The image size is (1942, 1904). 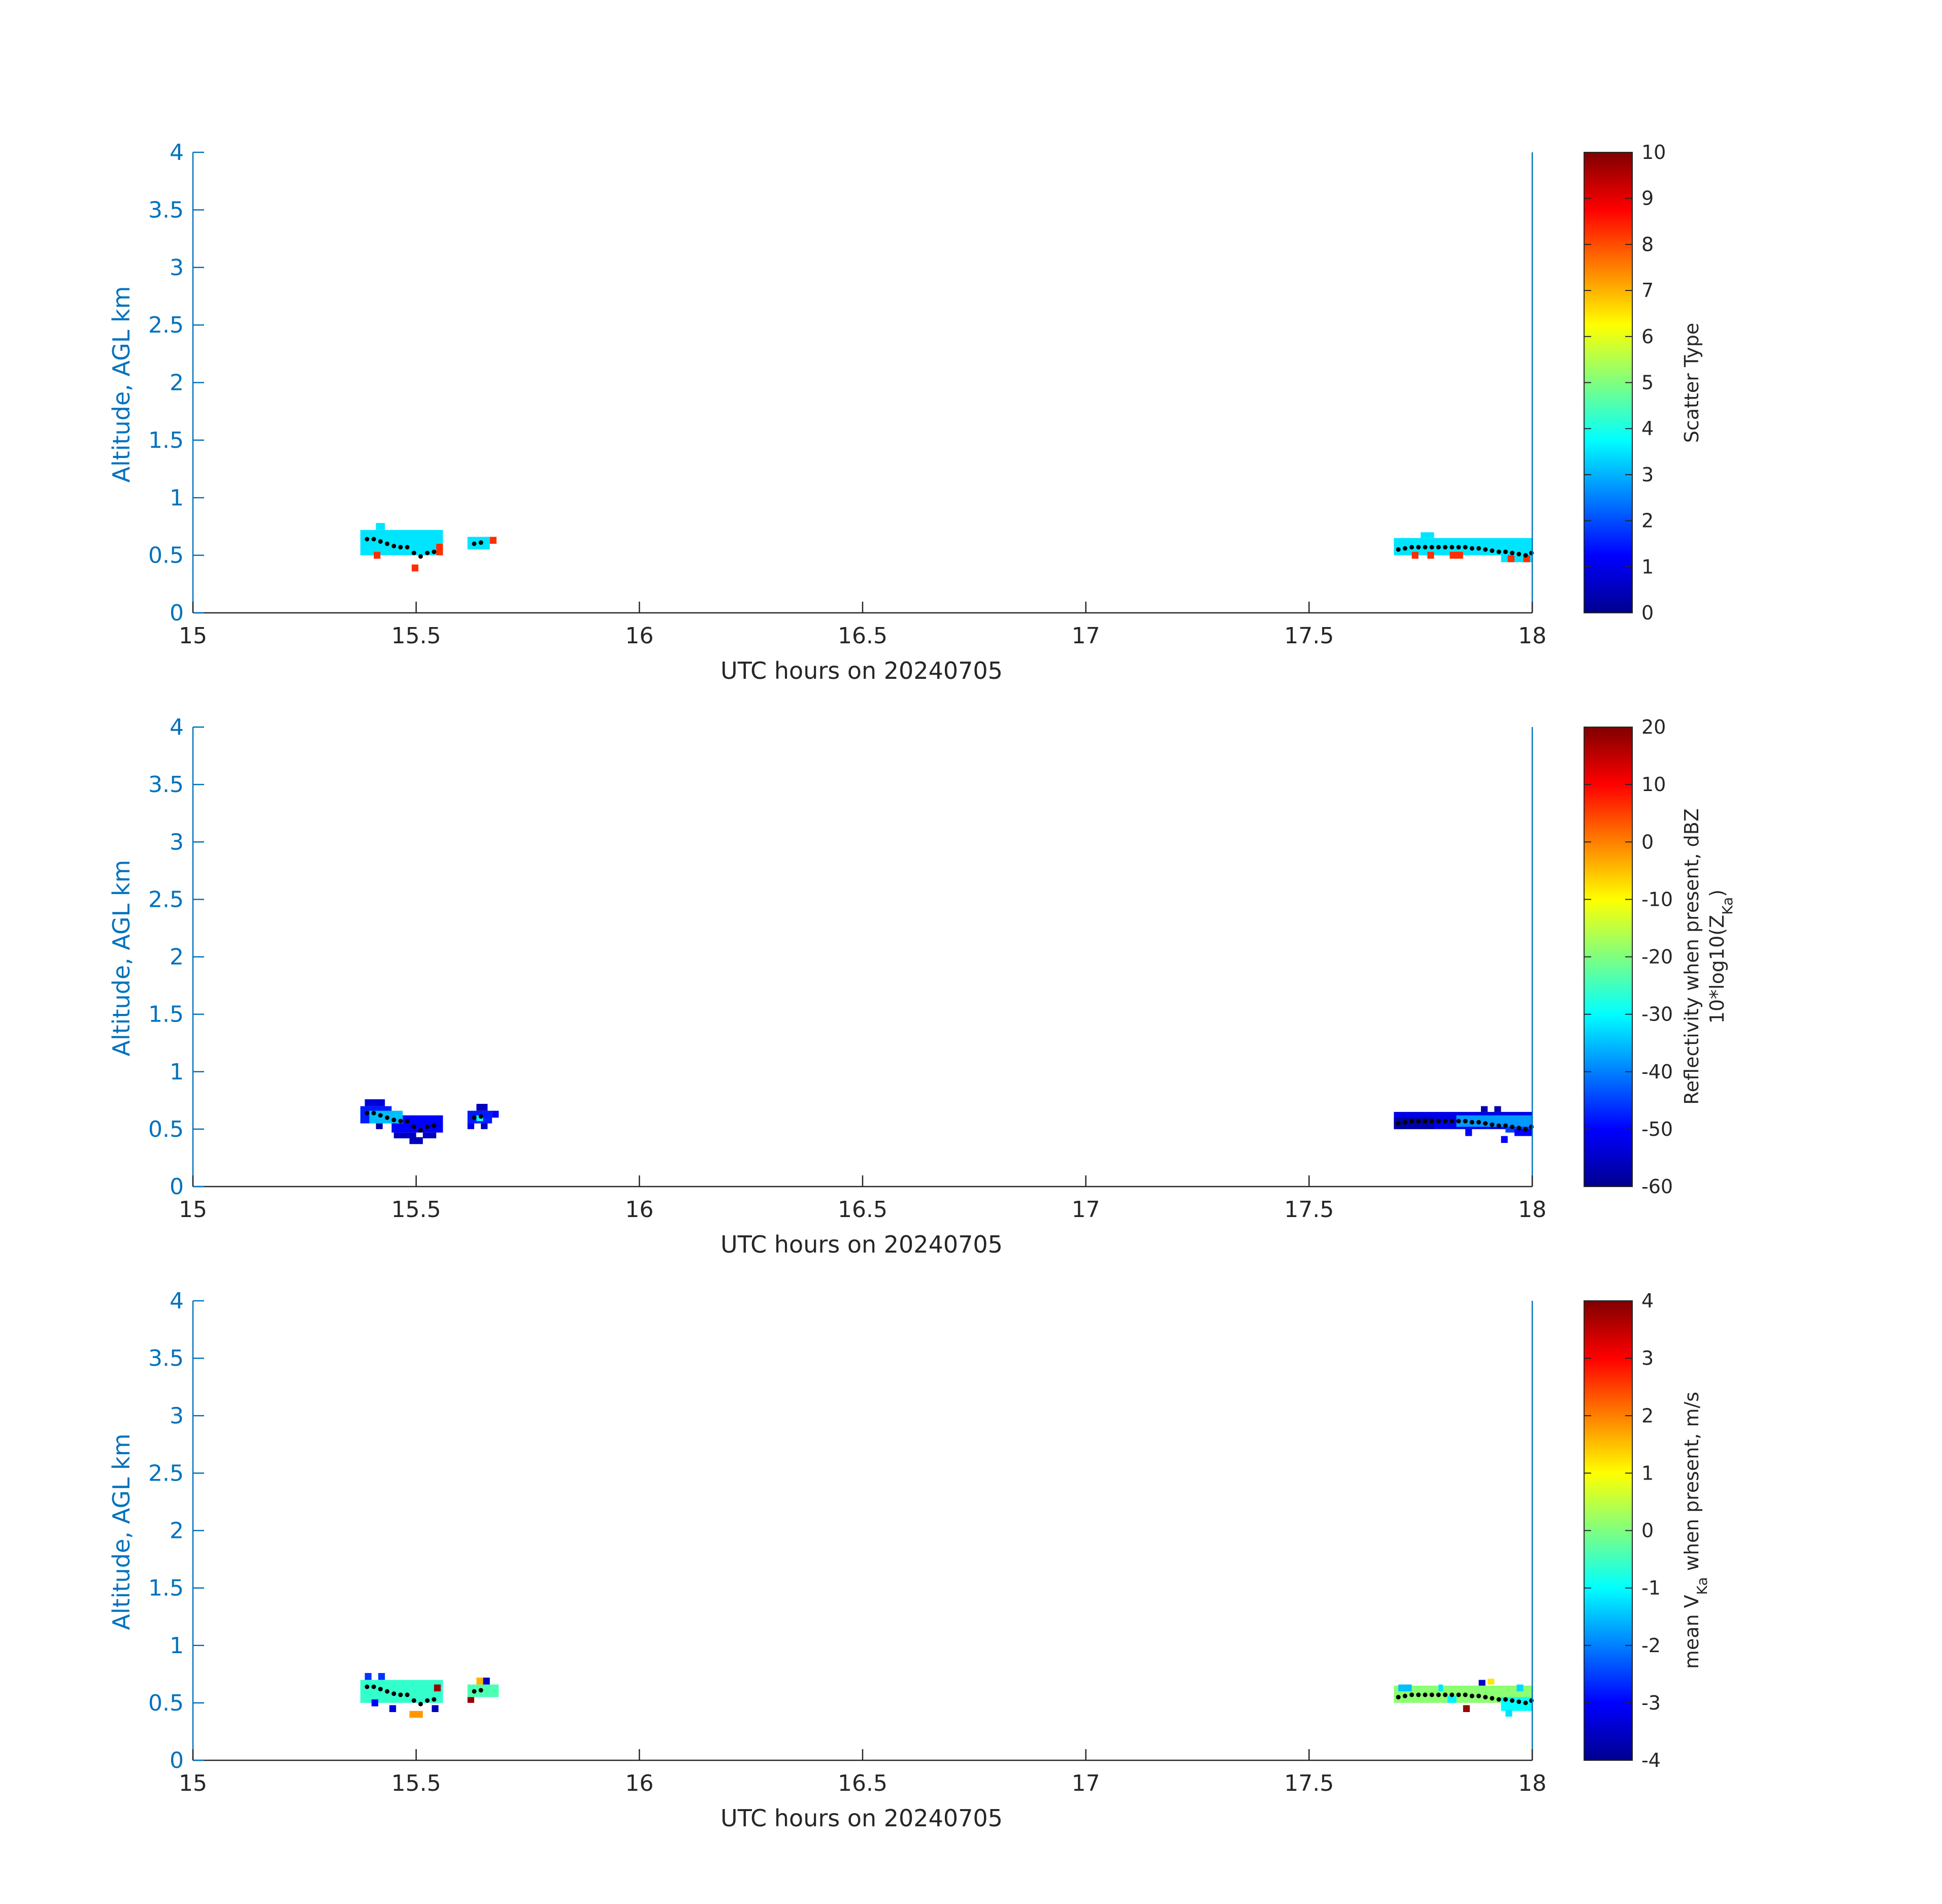 I want to click on colorbar-tick-label: 6, so click(x=1647, y=337).